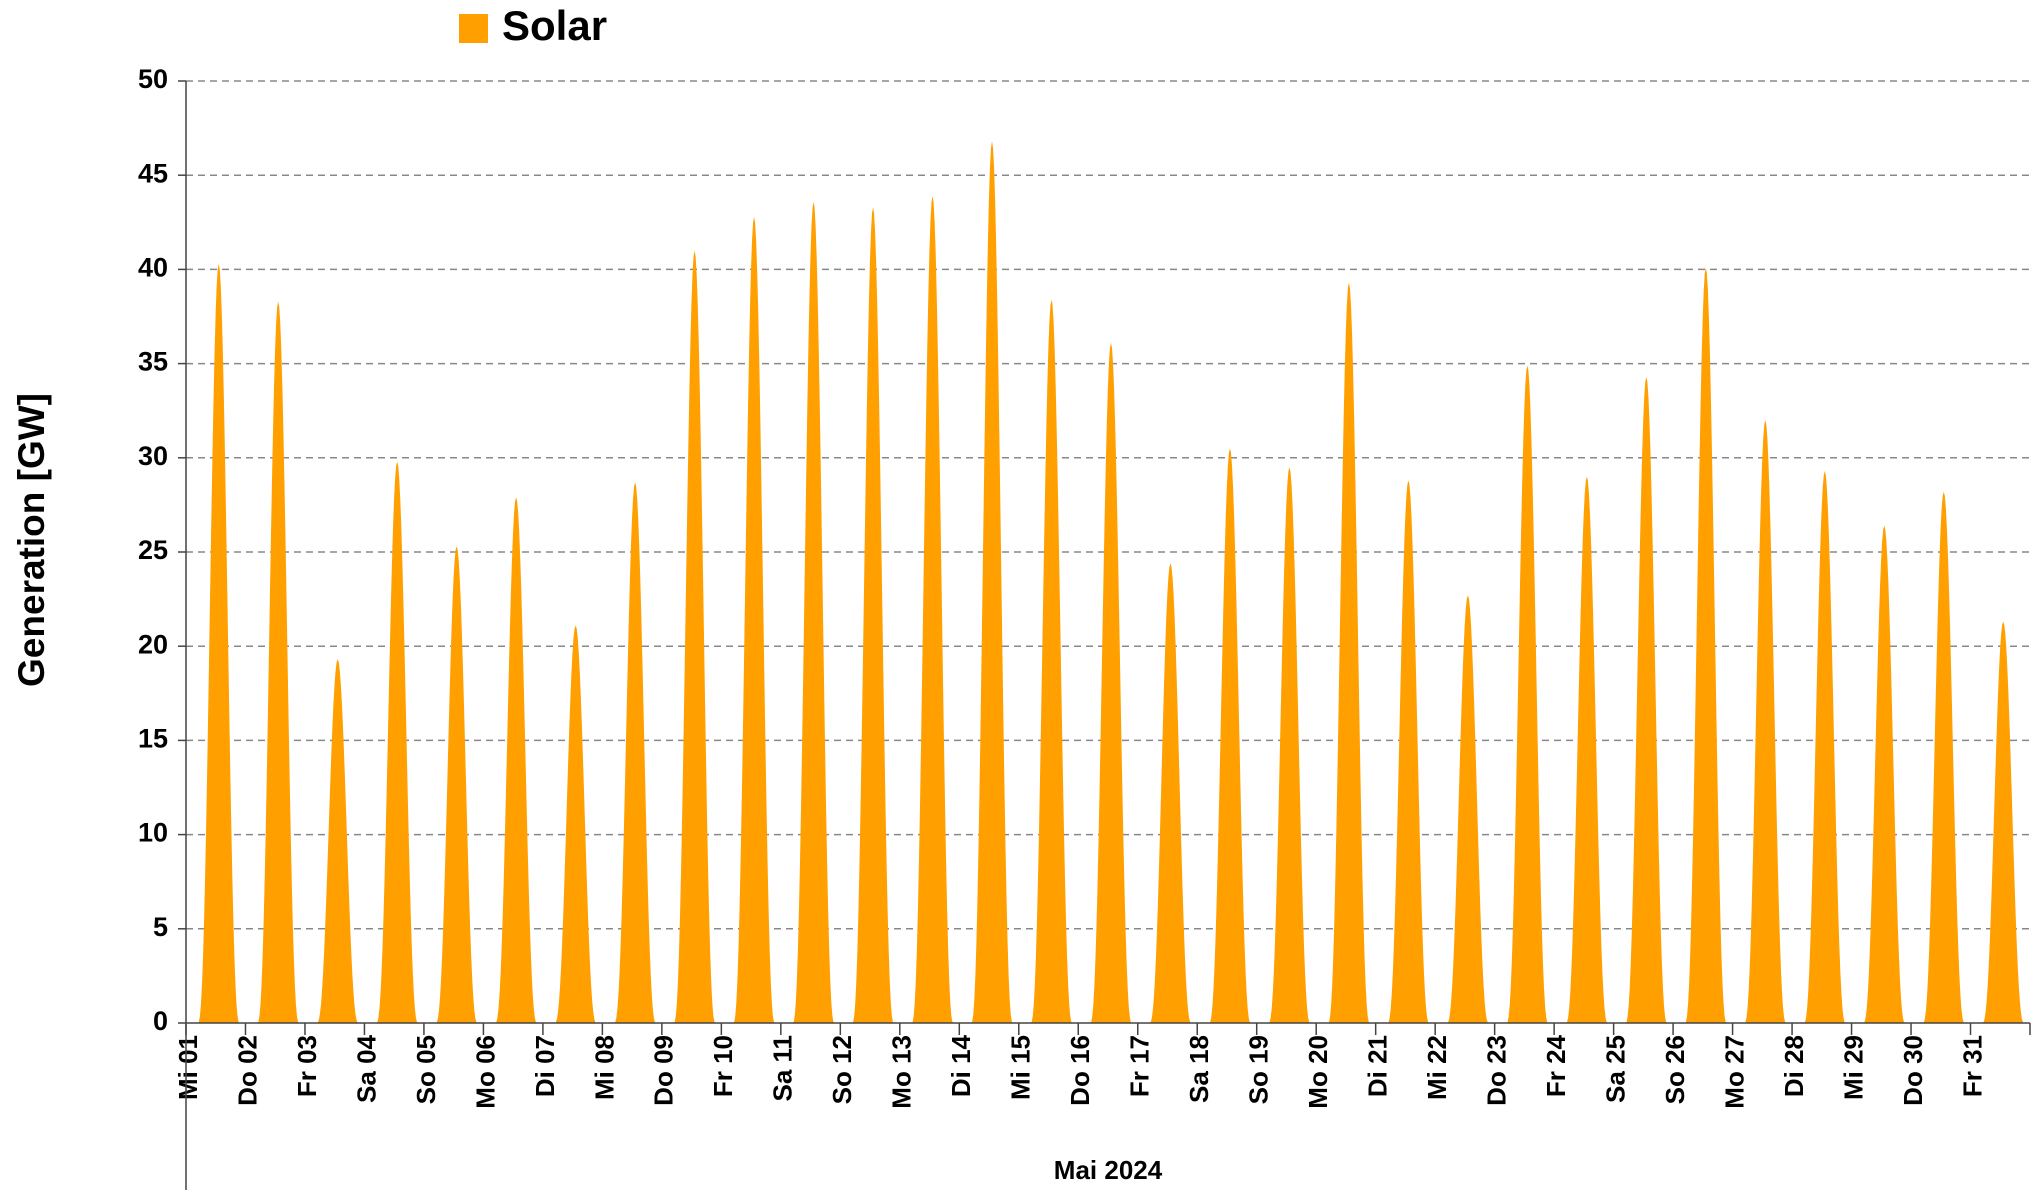 The width and height of the screenshot is (2043, 1190). Describe the element at coordinates (1675, 1069) in the screenshot. I see `x-tick-label: So 26` at that location.